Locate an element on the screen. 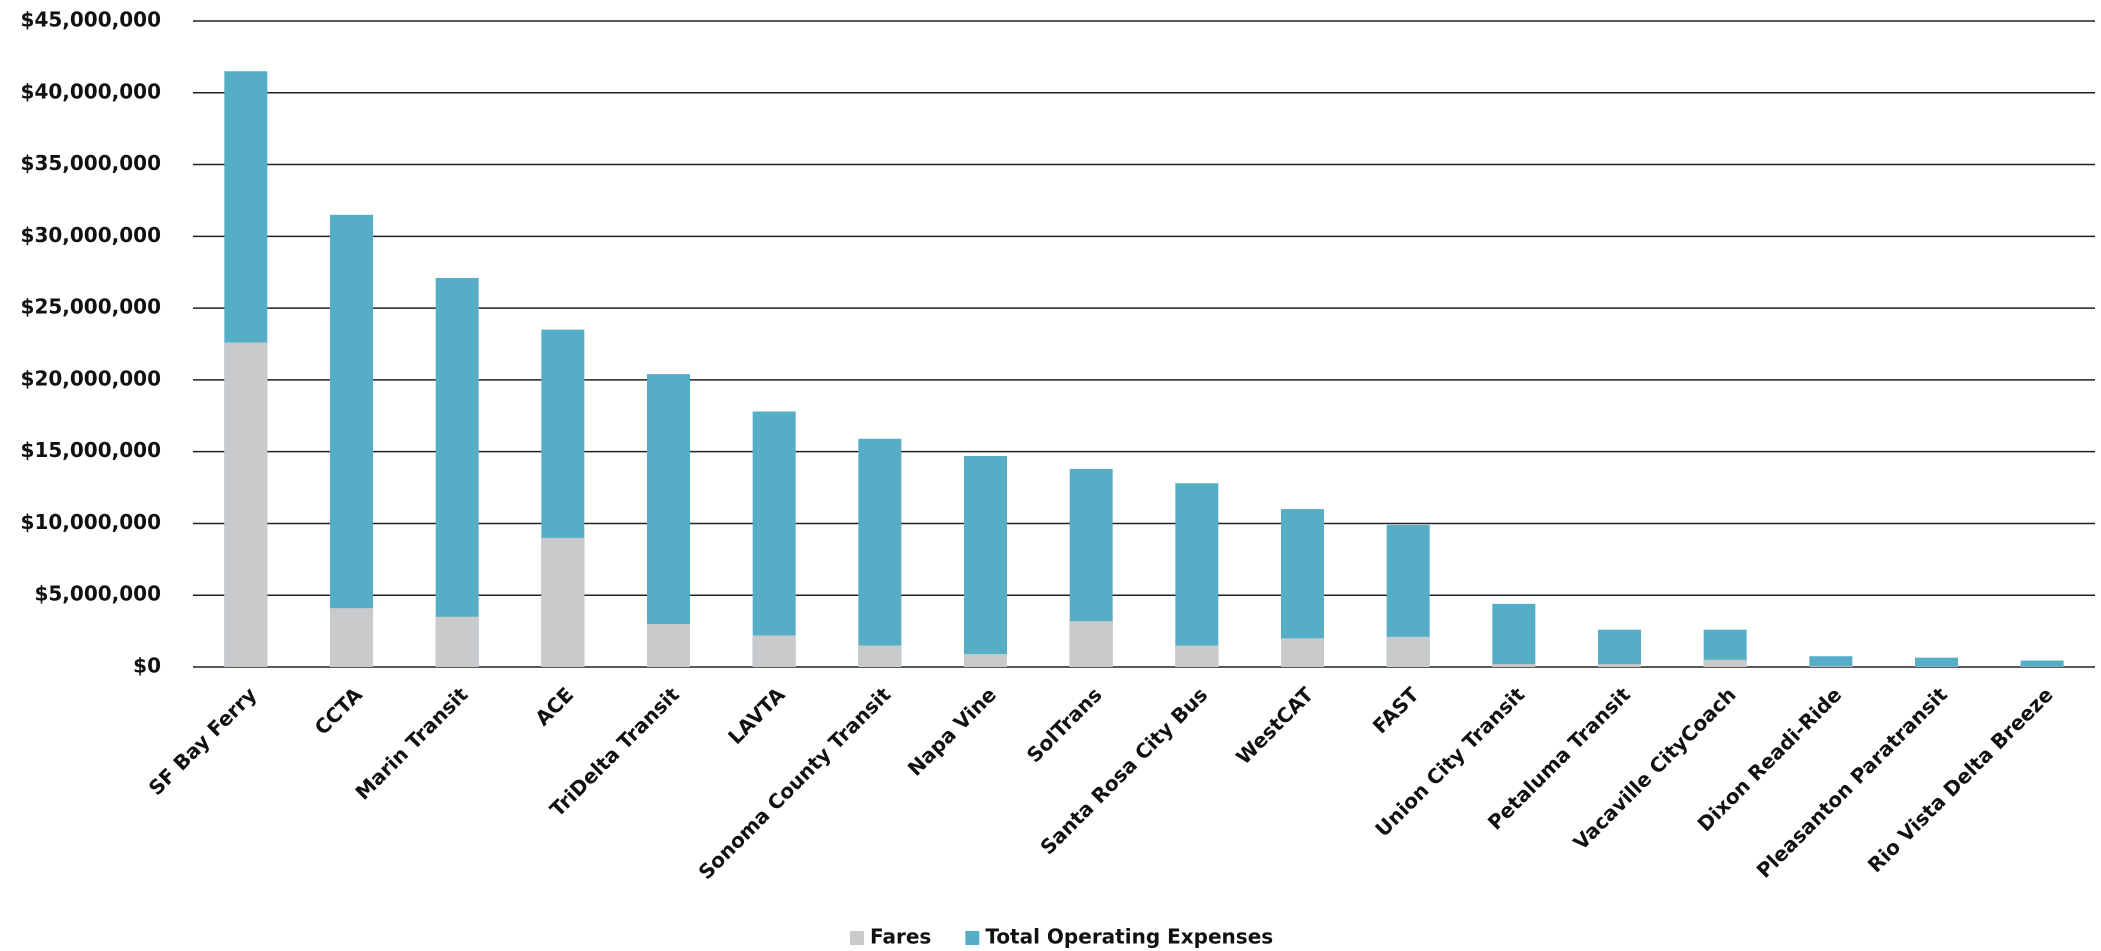 The width and height of the screenshot is (2101, 951). y-tick-label: $35,000,000 is located at coordinates (91, 163).